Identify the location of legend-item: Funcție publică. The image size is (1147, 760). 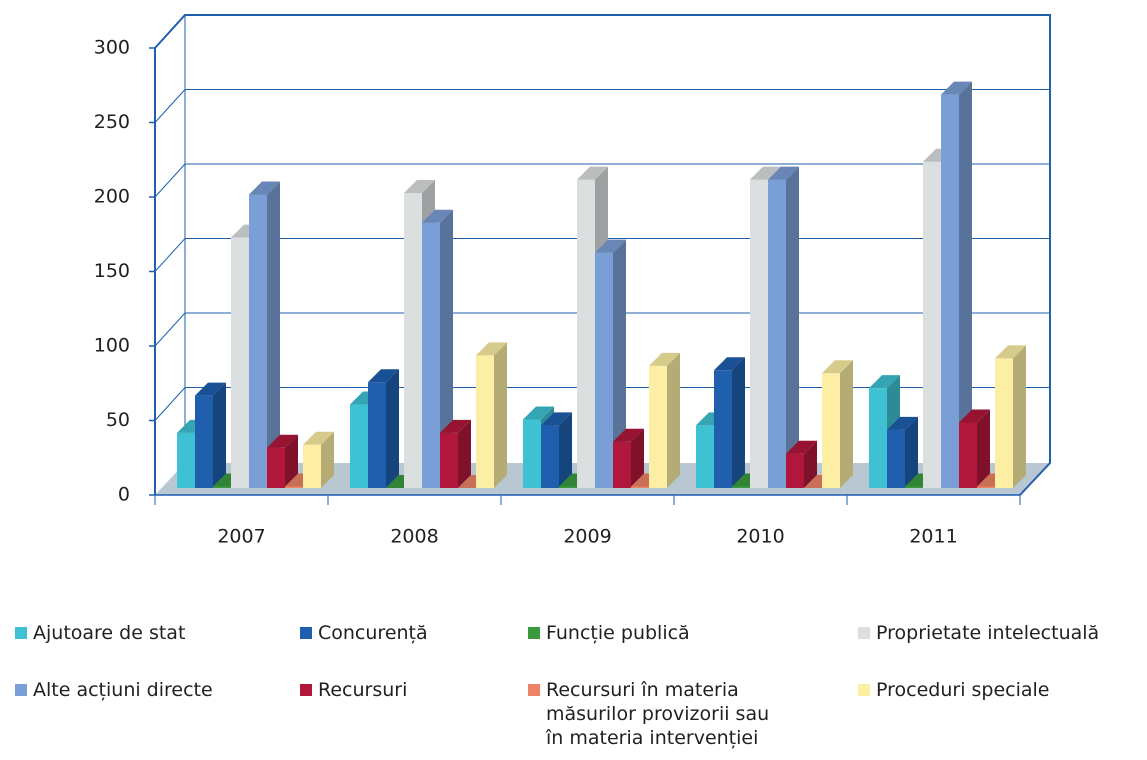
(609, 633).